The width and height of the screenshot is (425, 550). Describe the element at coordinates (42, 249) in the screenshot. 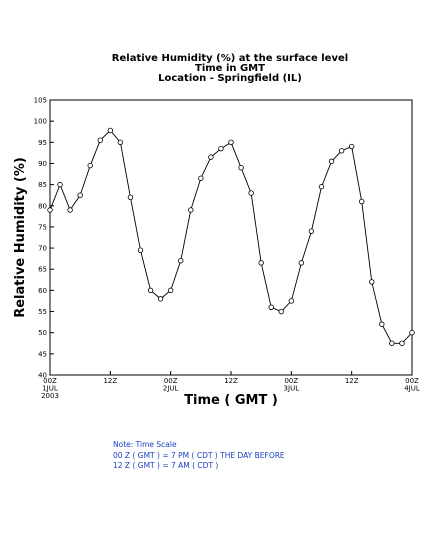

I see `y-tick-label: 70` at that location.